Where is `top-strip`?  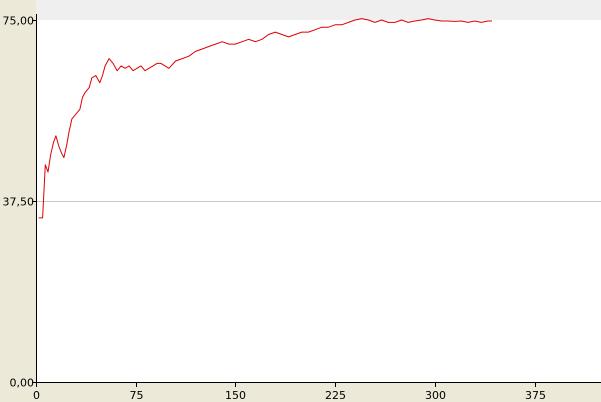 top-strip is located at coordinates (318, 10).